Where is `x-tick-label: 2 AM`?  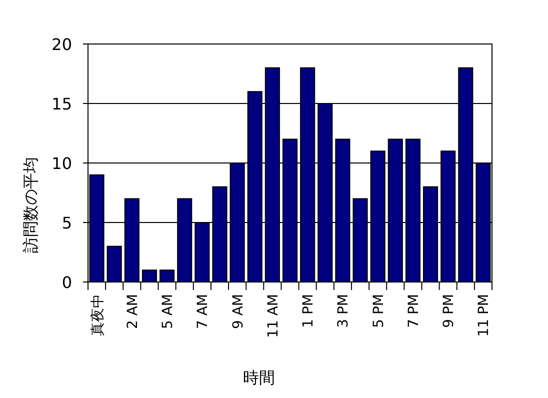
x-tick-label: 2 AM is located at coordinates (132, 312).